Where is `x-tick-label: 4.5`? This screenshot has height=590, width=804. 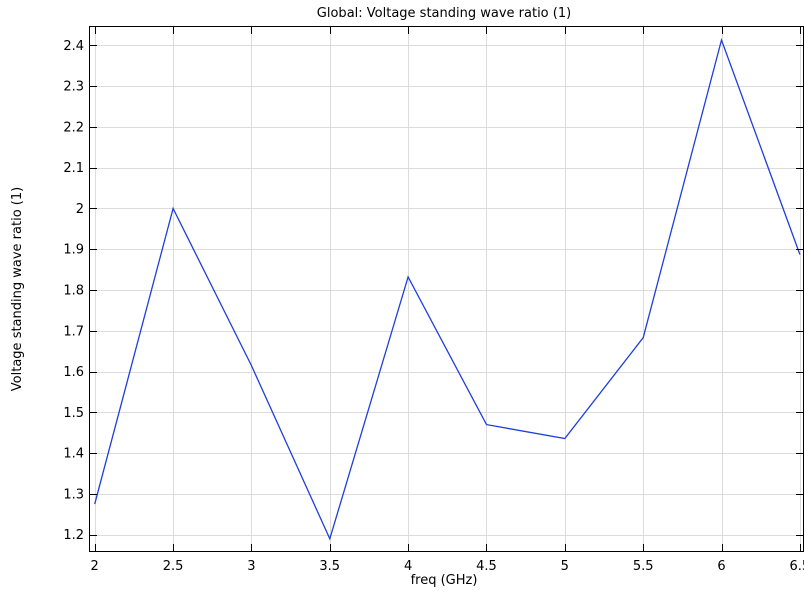 x-tick-label: 4.5 is located at coordinates (486, 566).